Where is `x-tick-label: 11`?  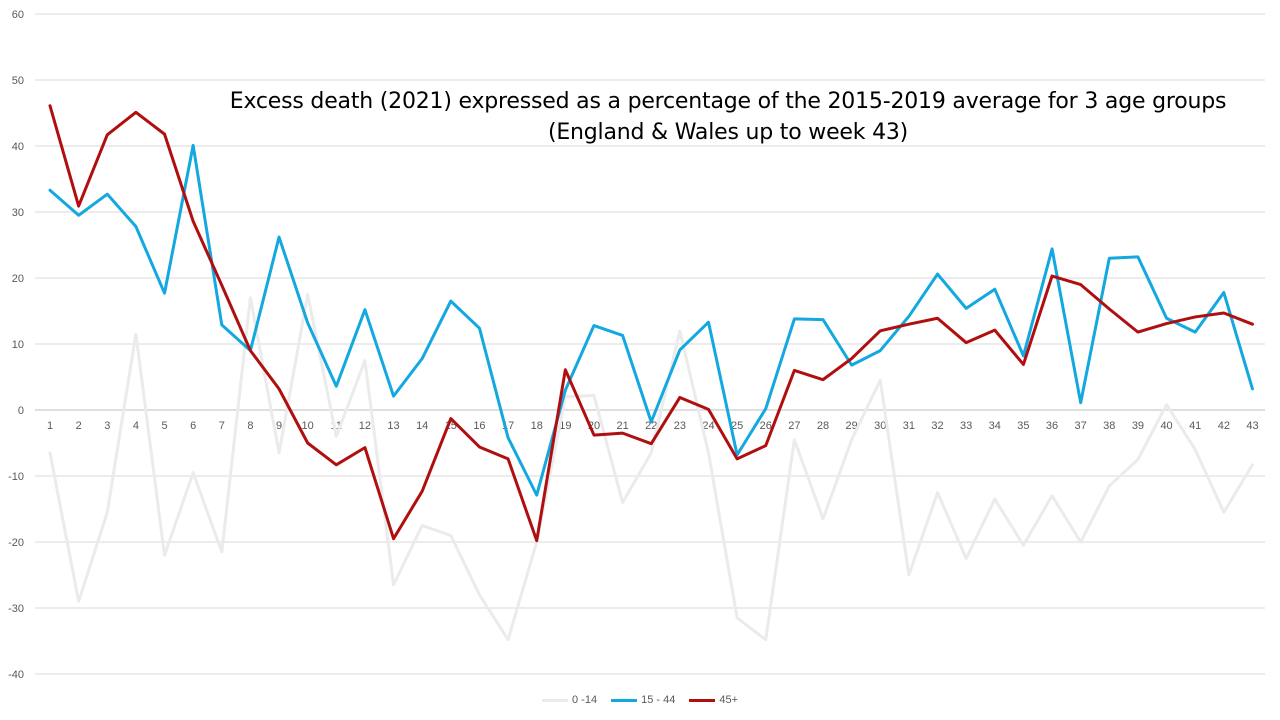 x-tick-label: 11 is located at coordinates (336, 426).